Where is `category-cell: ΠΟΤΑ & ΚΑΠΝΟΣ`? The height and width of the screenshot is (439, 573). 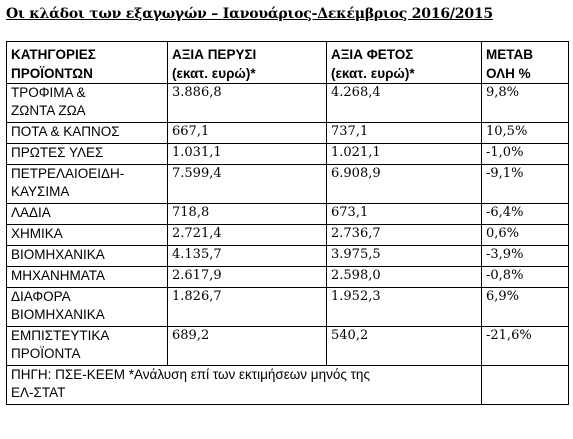
category-cell: ΠΟΤΑ & ΚΑΠΝΟΣ is located at coordinates (87, 133).